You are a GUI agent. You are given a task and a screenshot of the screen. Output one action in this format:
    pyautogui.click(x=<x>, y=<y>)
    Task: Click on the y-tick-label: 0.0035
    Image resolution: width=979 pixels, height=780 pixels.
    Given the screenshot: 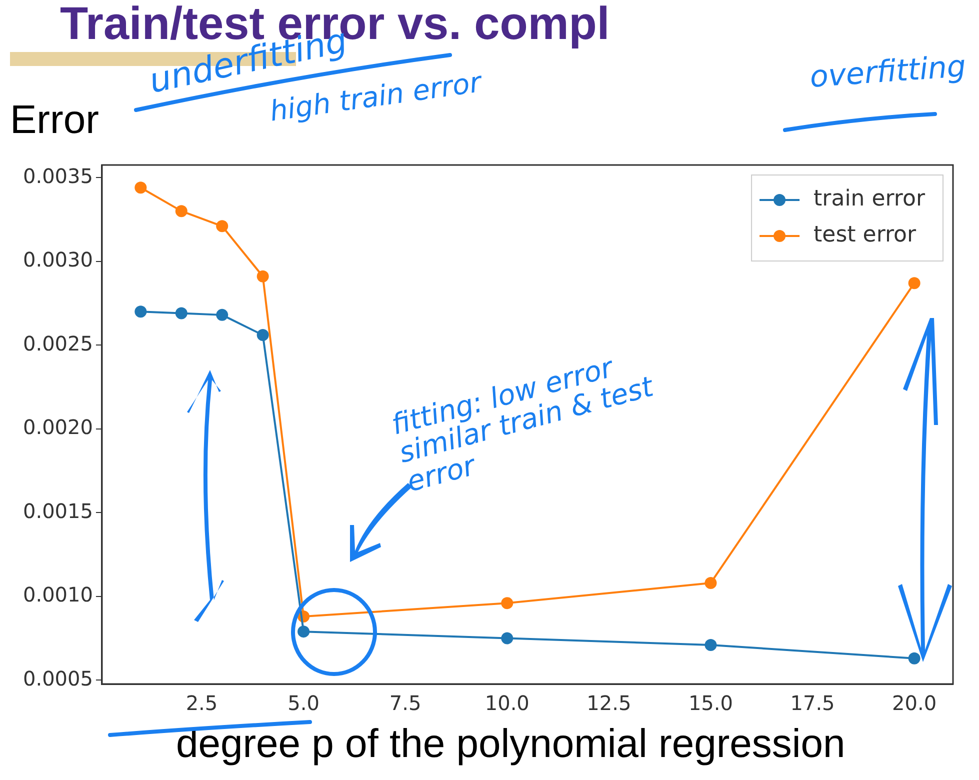 What is the action you would take?
    pyautogui.click(x=57, y=176)
    